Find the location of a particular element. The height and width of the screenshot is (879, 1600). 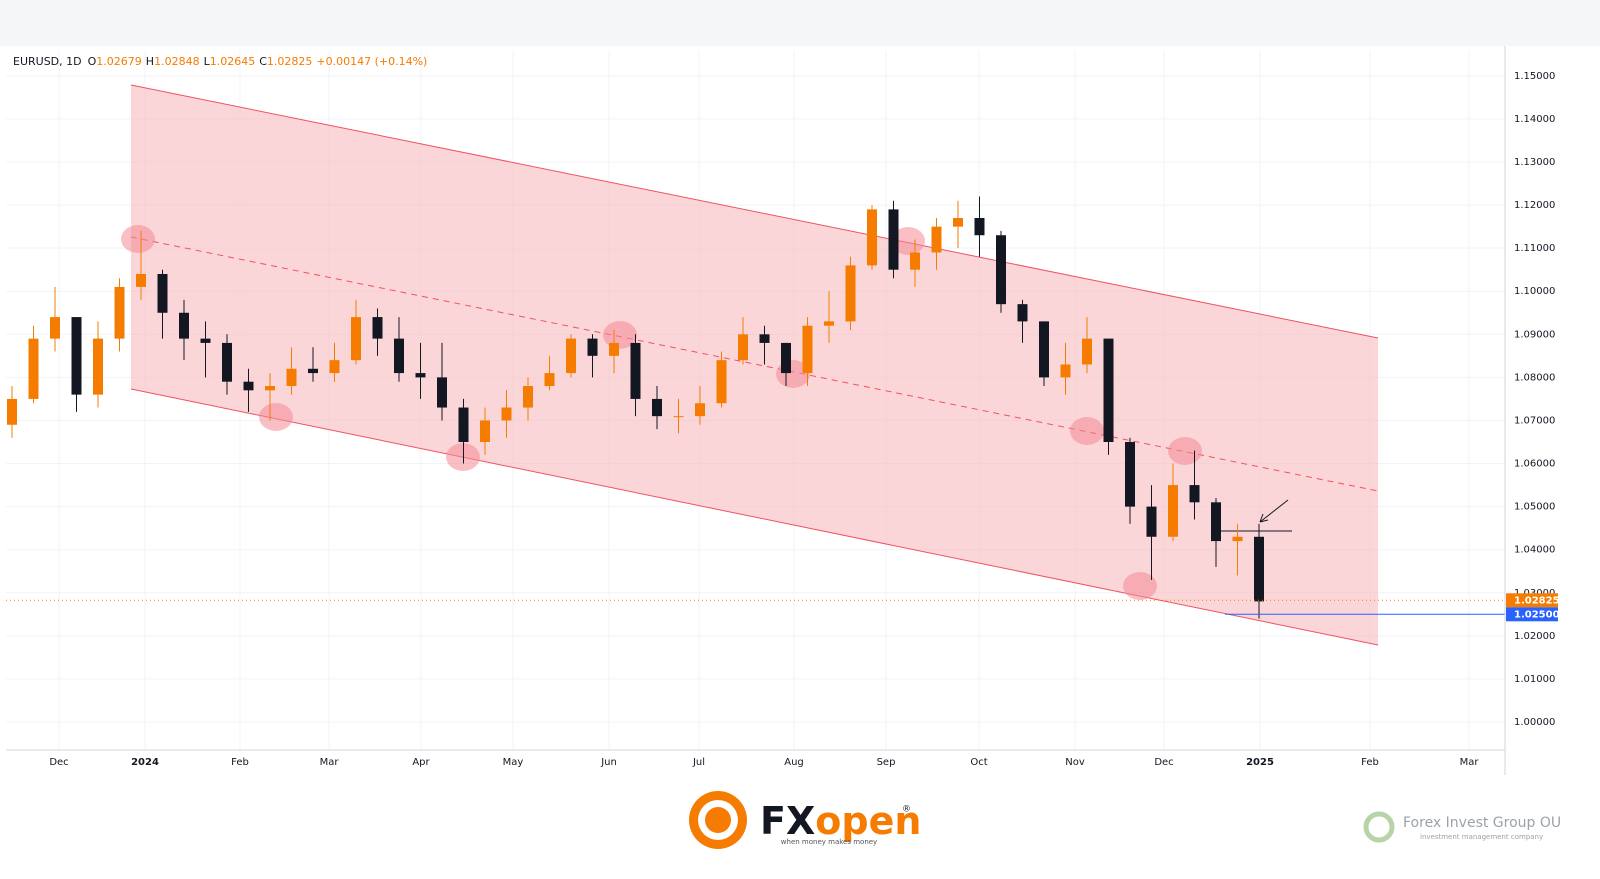

ohlc-key: L is located at coordinates (207, 61).